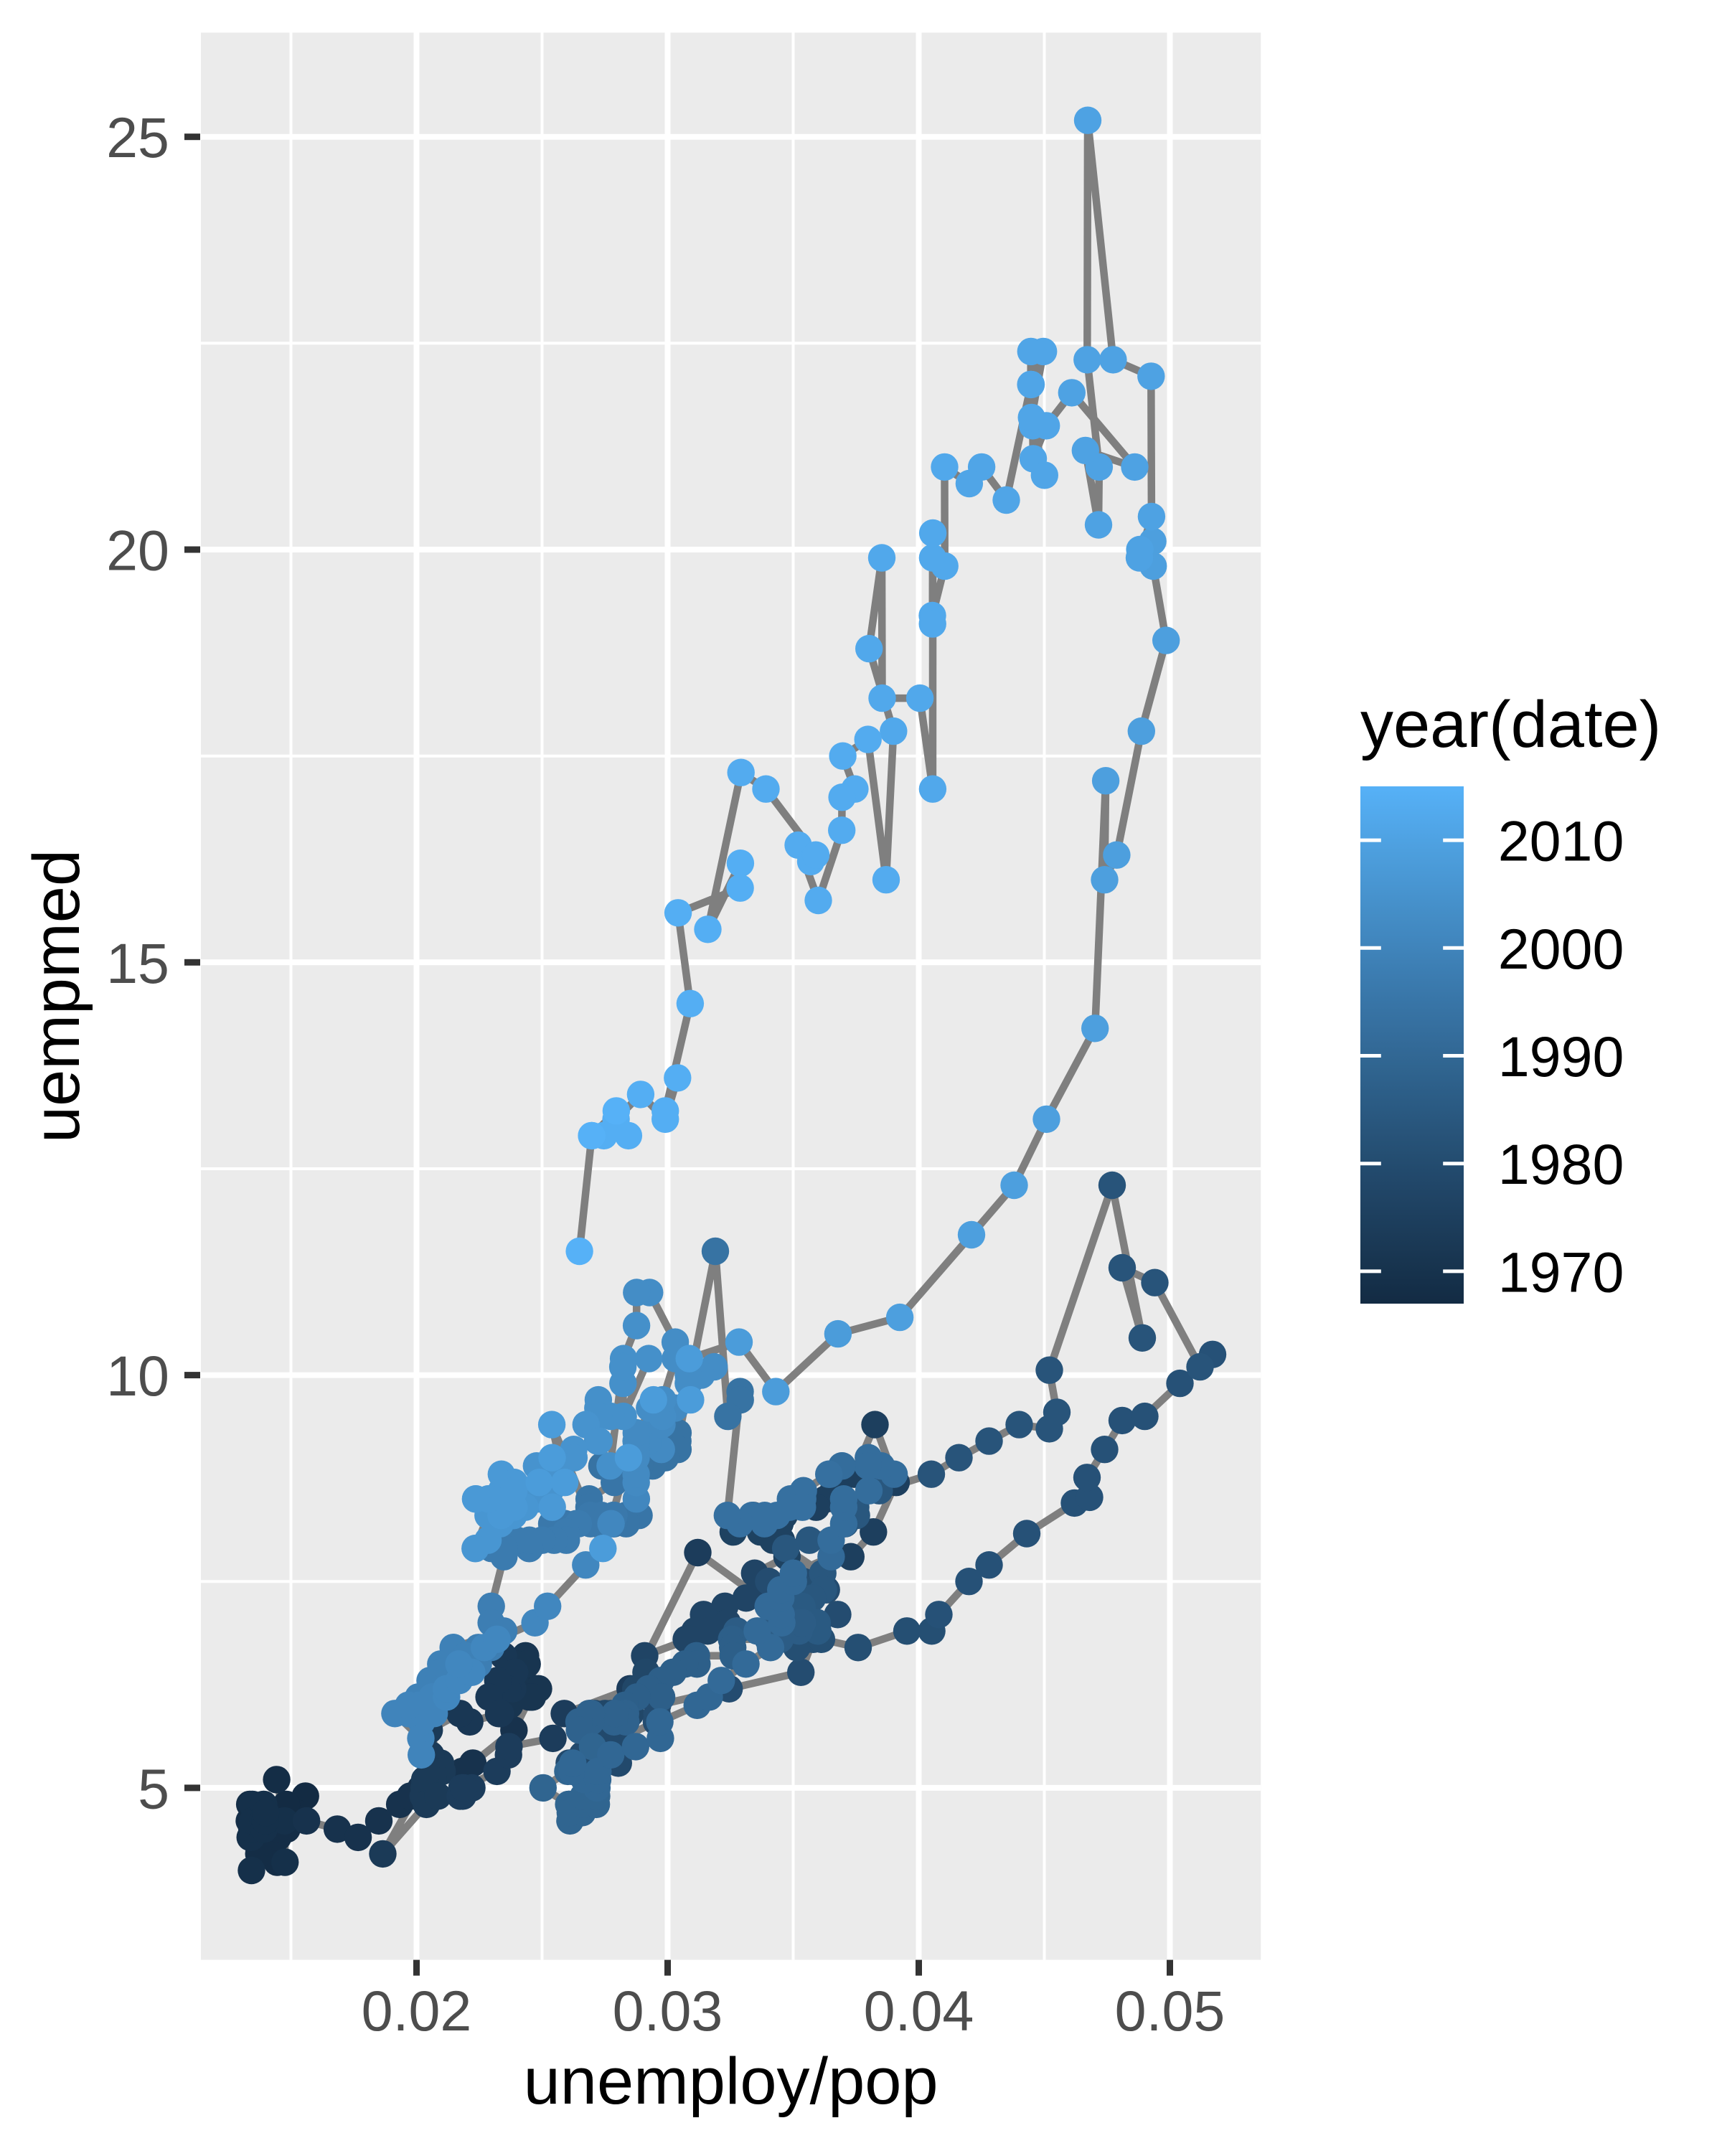 The height and width of the screenshot is (2156, 1722). I want to click on svg-text: 2010, so click(1561, 841).